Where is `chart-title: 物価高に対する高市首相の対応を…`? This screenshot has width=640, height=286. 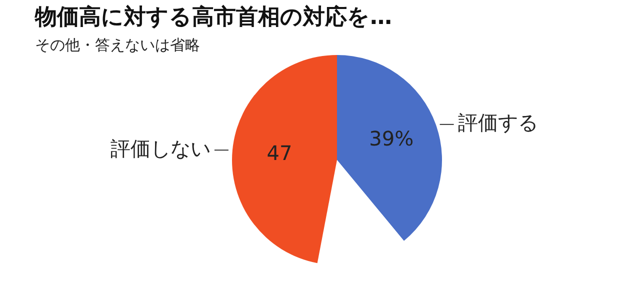
chart-title: 物価高に対する高市首相の対応を… is located at coordinates (213, 18).